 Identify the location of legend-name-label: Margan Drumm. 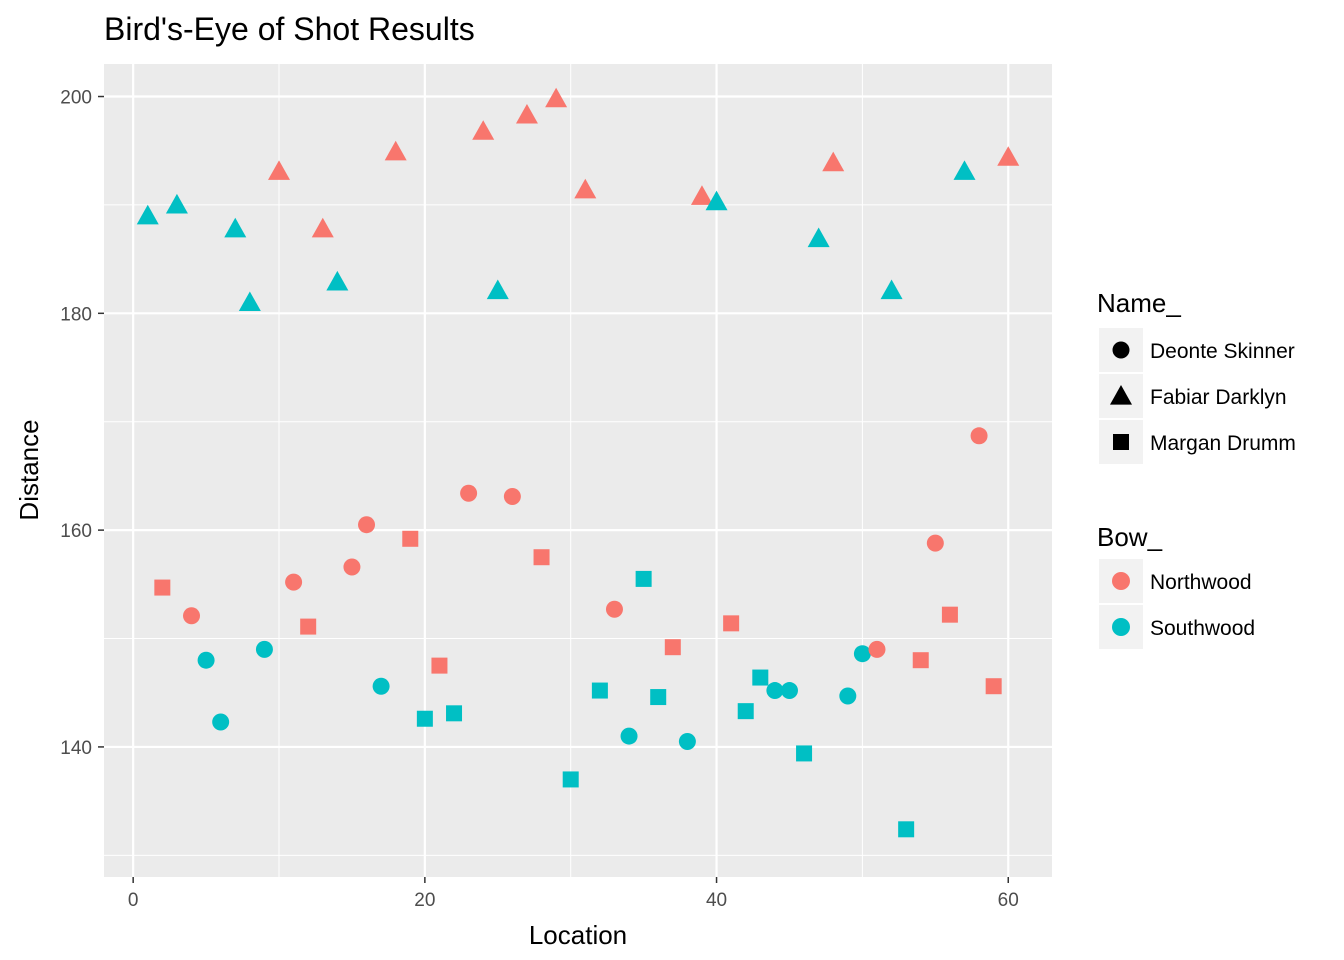
(1223, 443).